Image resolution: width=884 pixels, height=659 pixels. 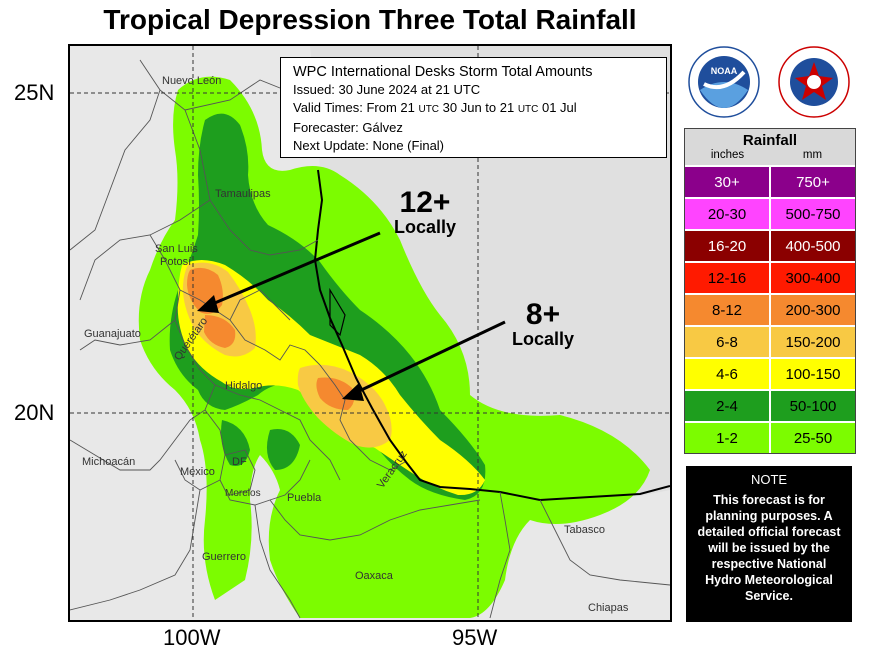 I want to click on lat-label-20n: 20N, so click(x=34, y=412).